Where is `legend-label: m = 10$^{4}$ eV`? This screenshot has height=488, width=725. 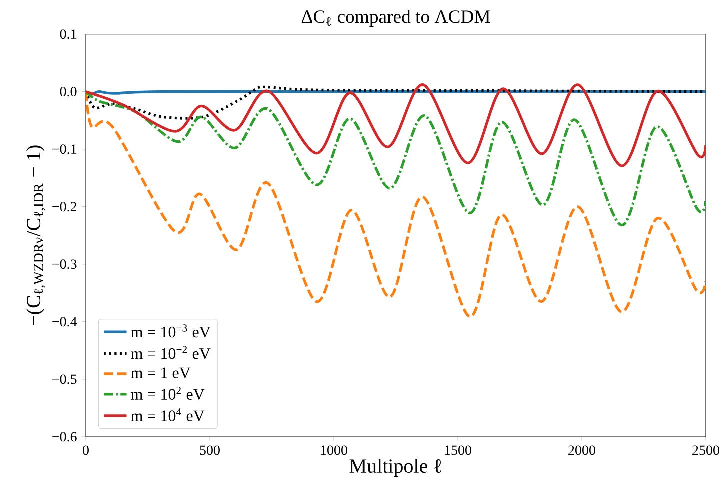 legend-label: m = 10$^{4}$ eV is located at coordinates (168, 415).